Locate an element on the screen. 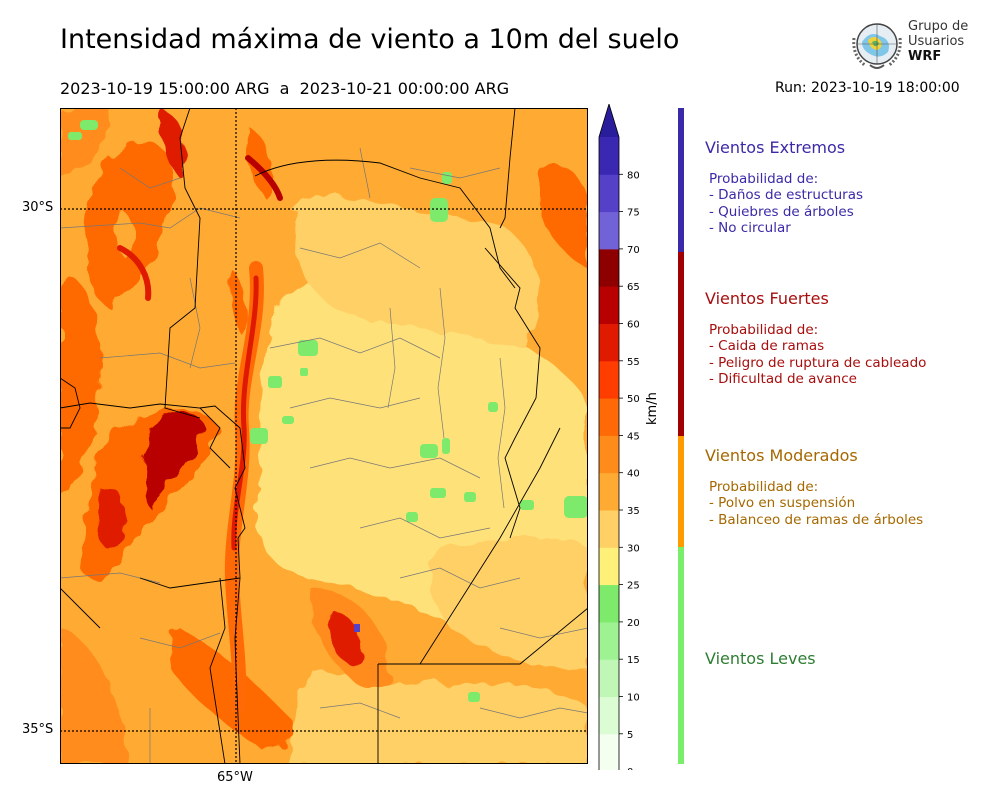 Image resolution: width=1000 pixels, height=800 pixels. colorbar-tick-label: 45 is located at coordinates (633, 436).